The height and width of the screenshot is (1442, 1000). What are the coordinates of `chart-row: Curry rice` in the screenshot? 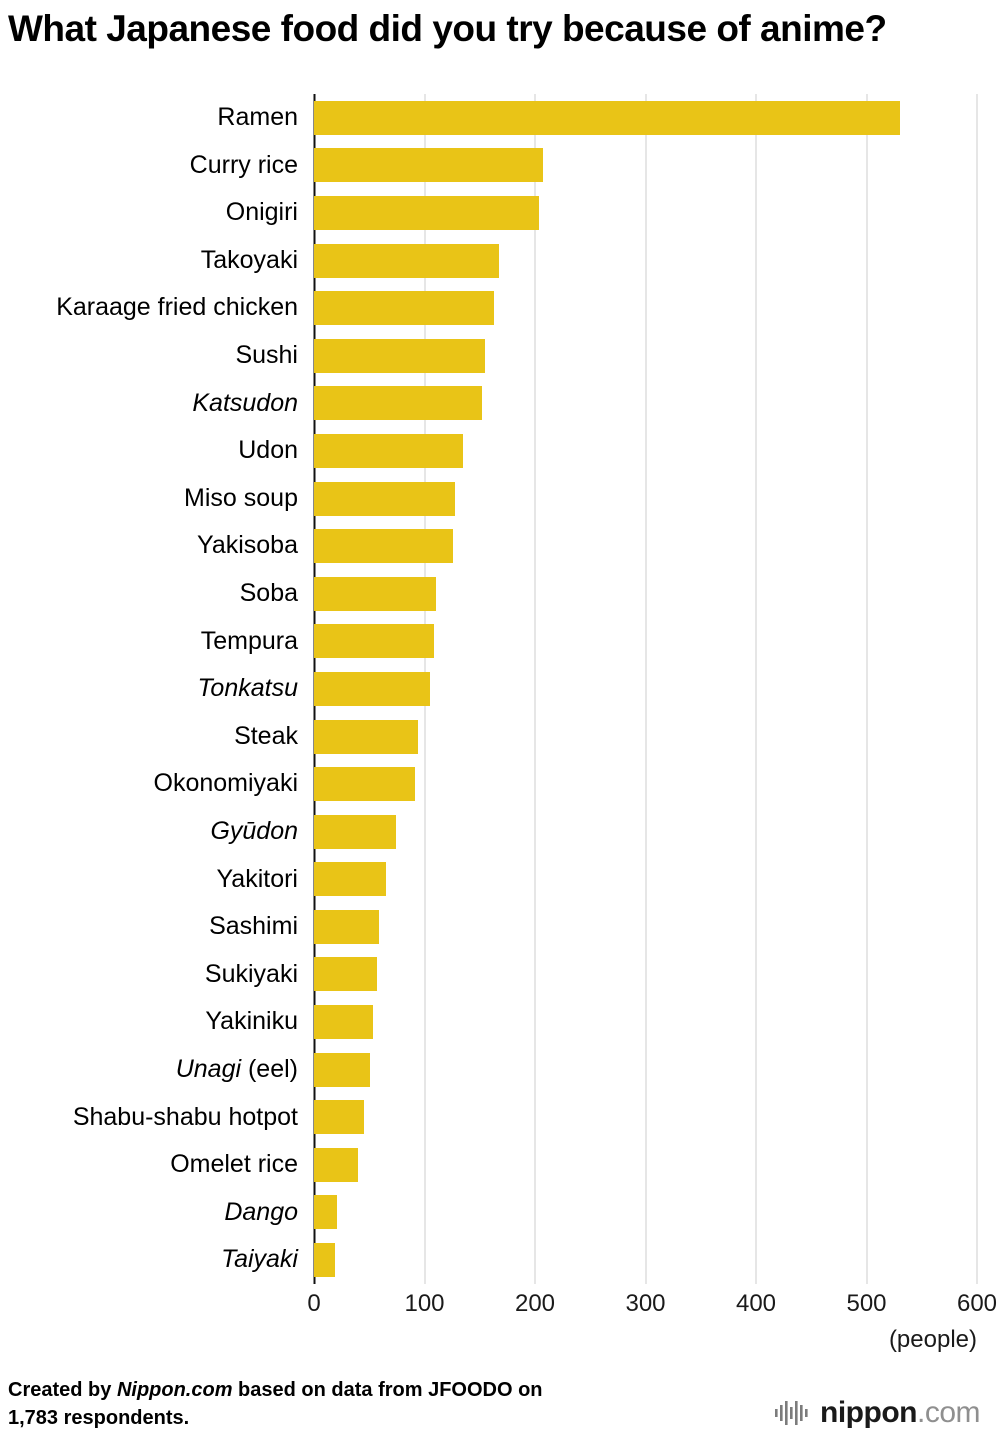 It's located at (491, 166).